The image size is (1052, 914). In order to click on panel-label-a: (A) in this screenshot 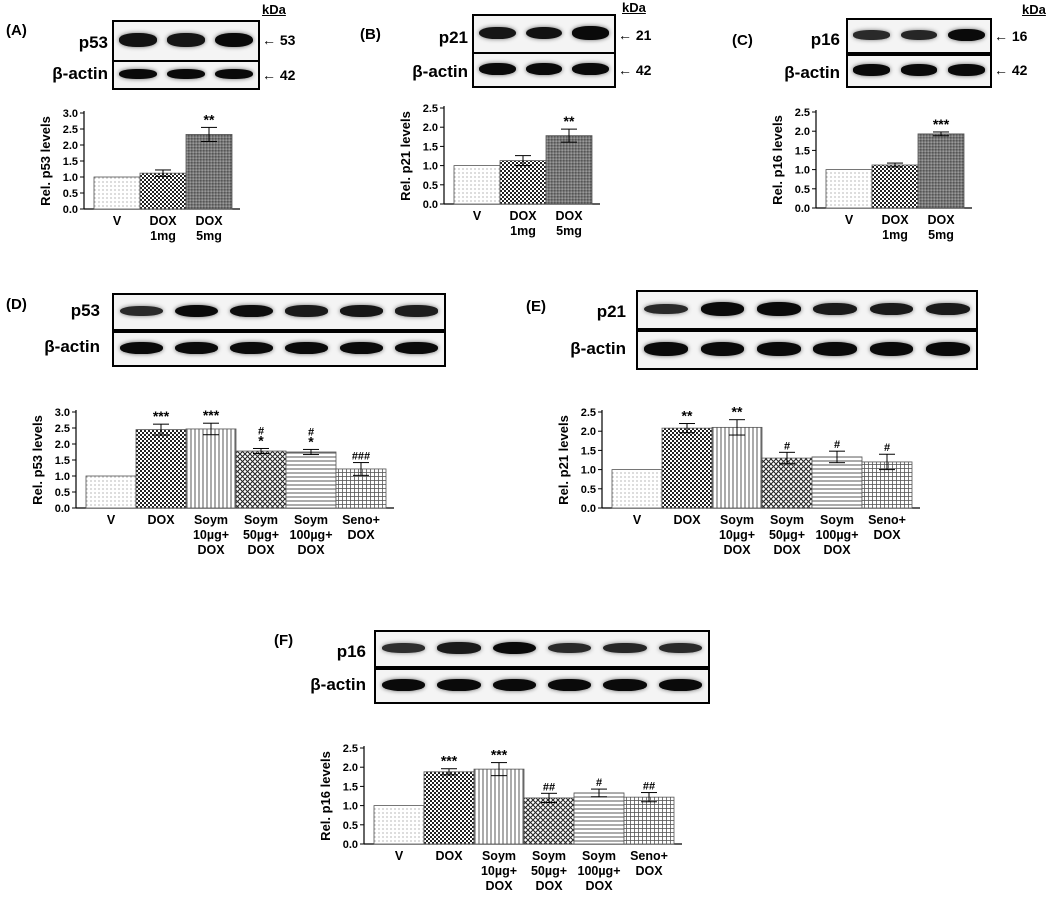, I will do `click(16, 30)`.